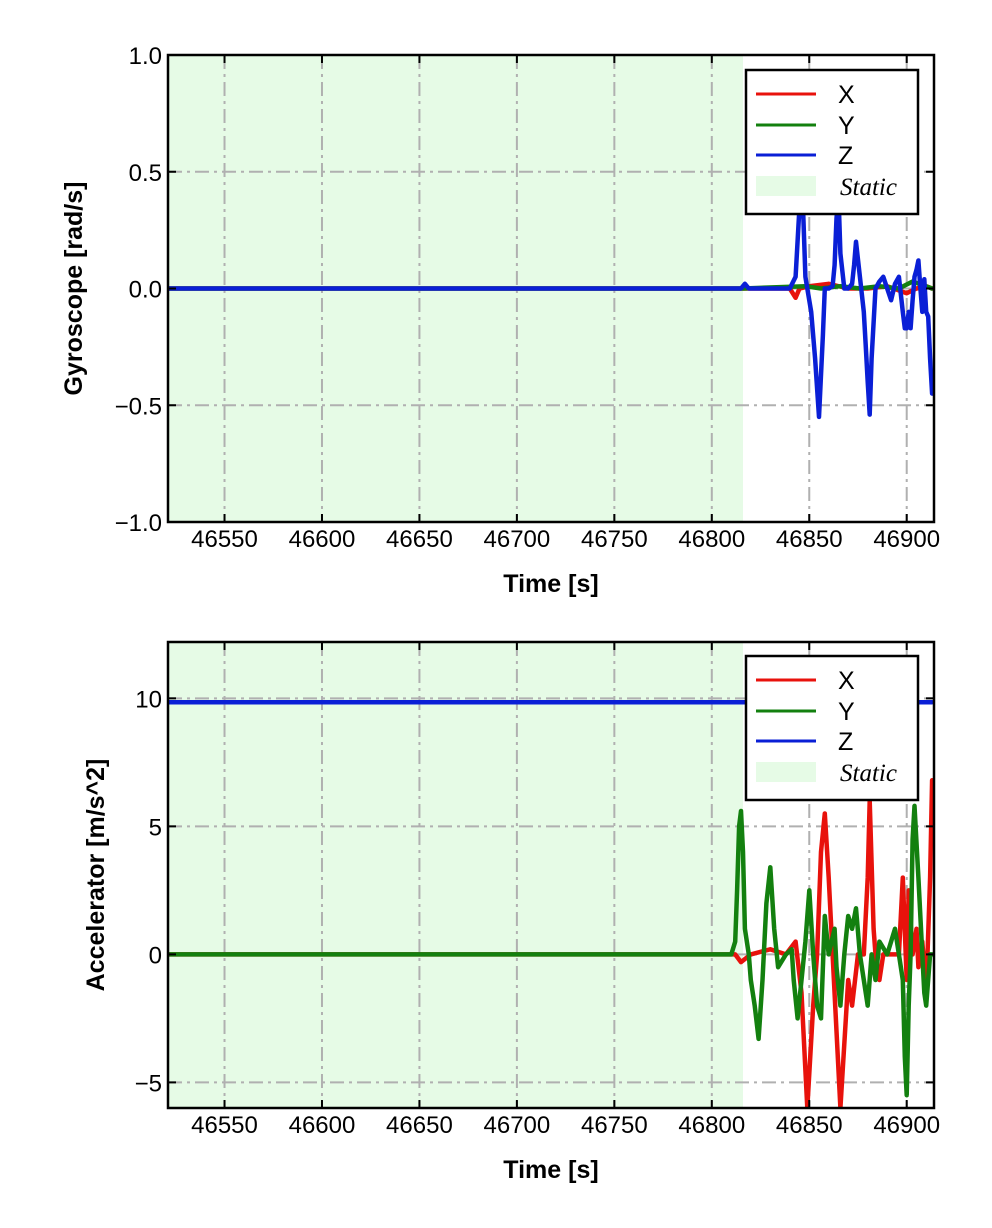 The height and width of the screenshot is (1228, 992). What do you see at coordinates (138, 406) in the screenshot?
I see `y-tick-label: −0.5` at bounding box center [138, 406].